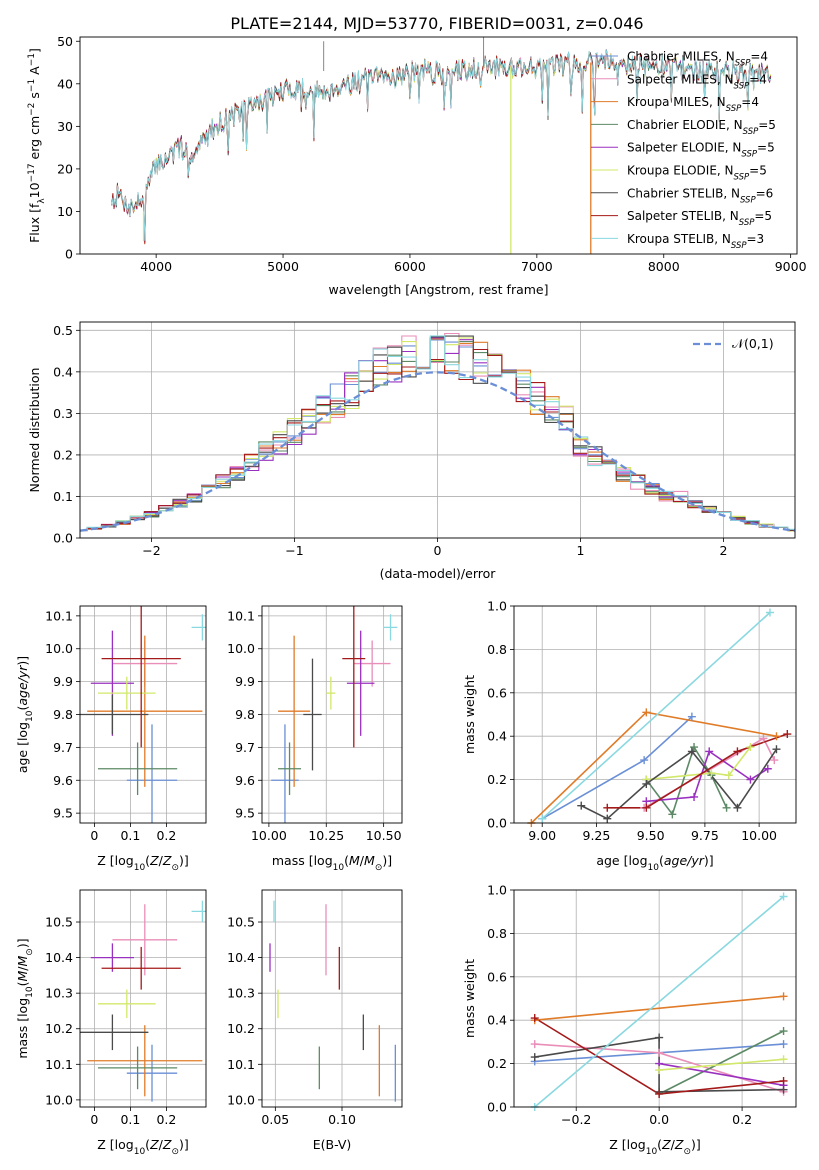  I want to click on legend-label-kroupa-miles: Kroupa MILES, NSSP=4, so click(693, 104).